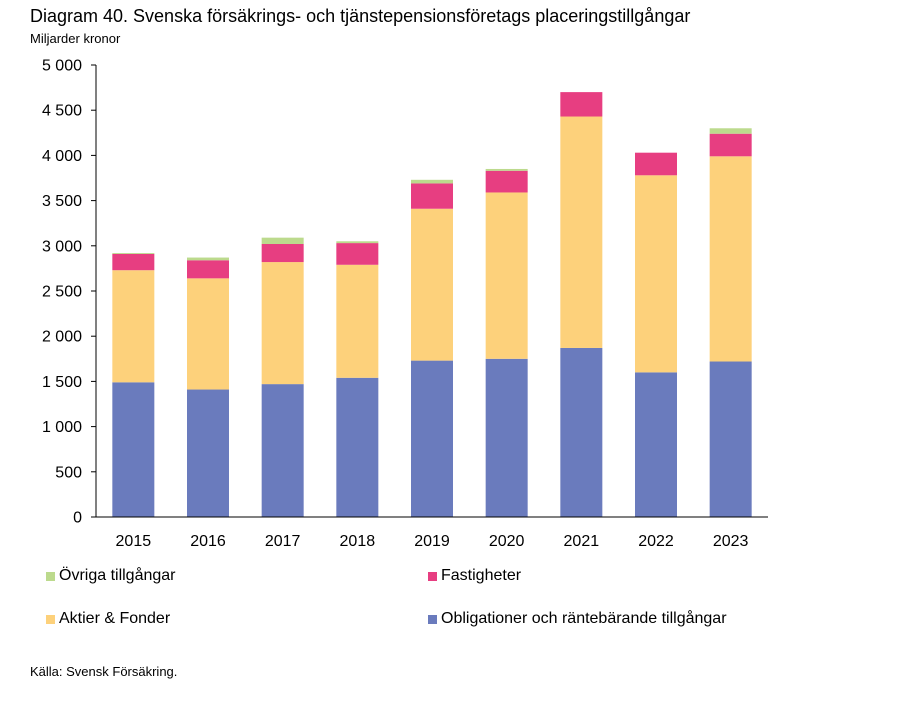  Describe the element at coordinates (237, 576) in the screenshot. I see `legend-item: Övriga tillgångar` at that location.